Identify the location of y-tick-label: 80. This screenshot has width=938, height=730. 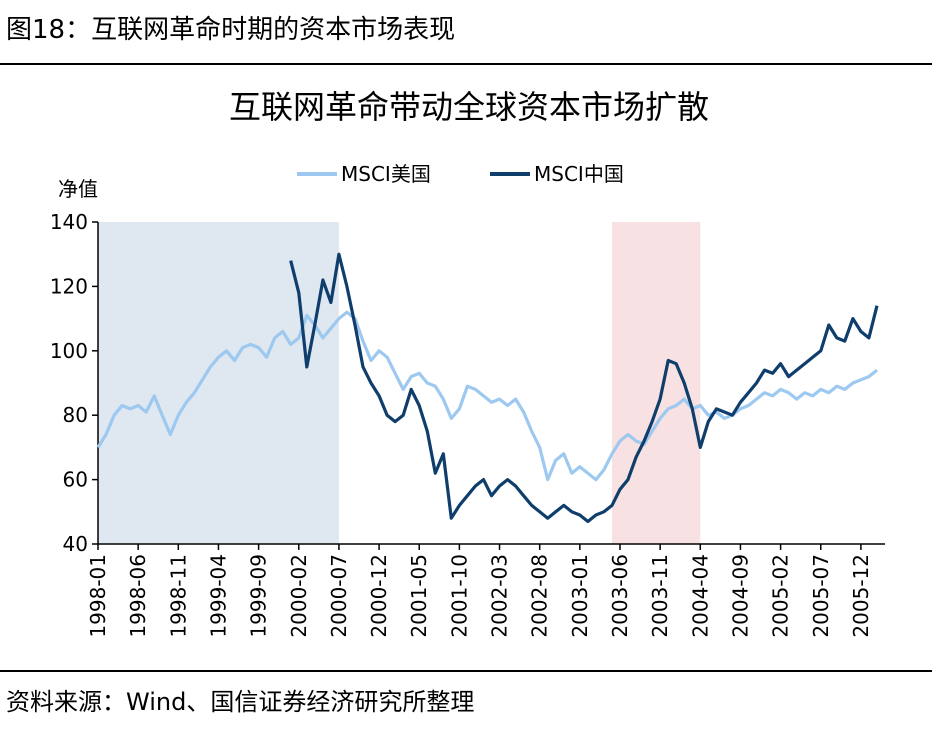
(75, 415).